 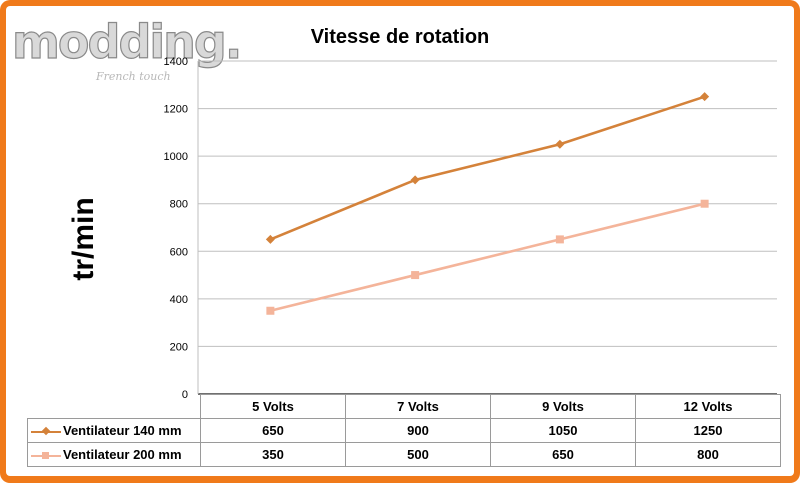 I want to click on modding-logo: modding.fr French touch, so click(x=125, y=48).